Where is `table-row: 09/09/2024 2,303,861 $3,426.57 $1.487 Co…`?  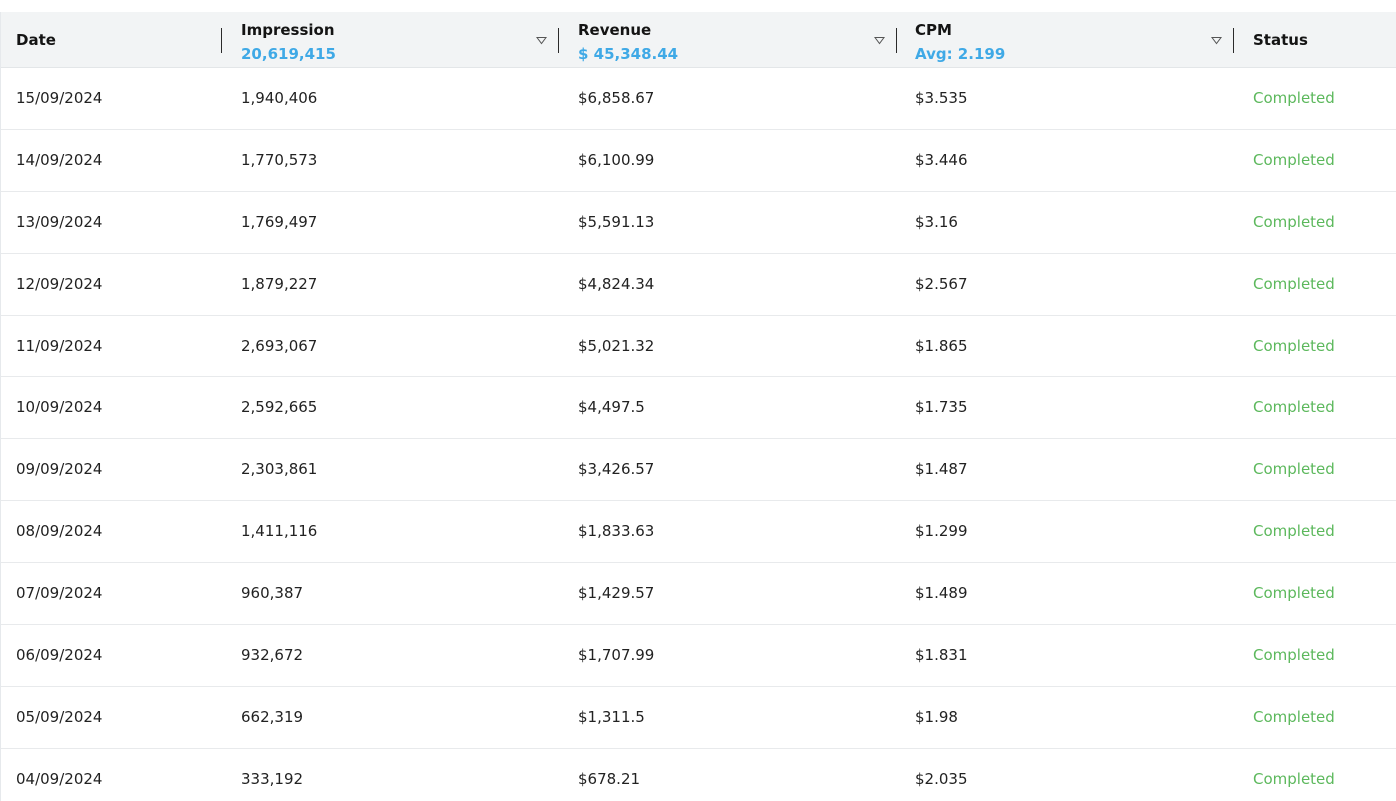 table-row: 09/09/2024 2,303,861 $3,426.57 $1.487 Co… is located at coordinates (698, 470).